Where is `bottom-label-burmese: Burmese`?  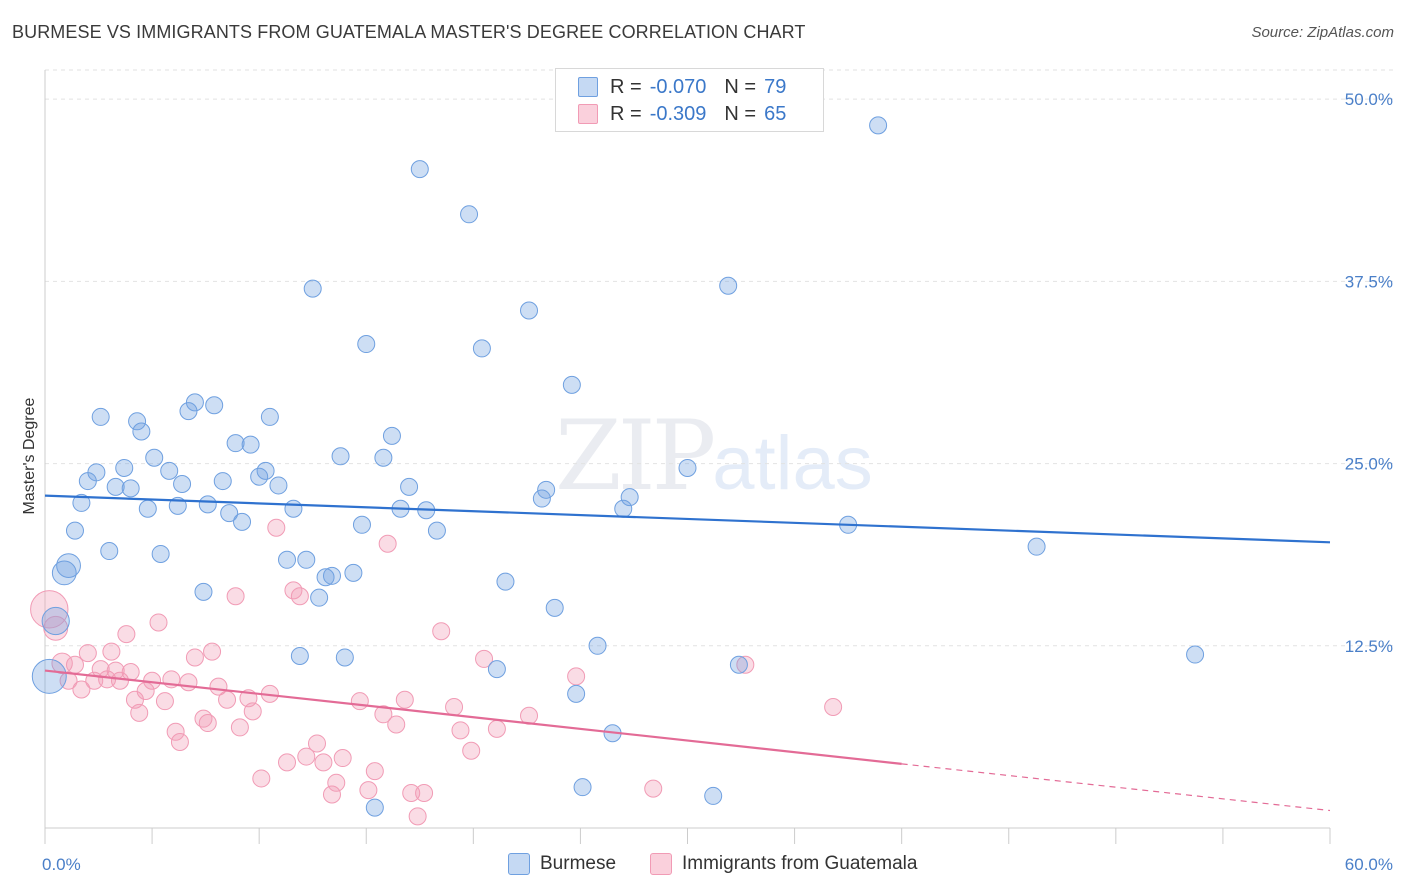 bottom-label-burmese: Burmese is located at coordinates (578, 863).